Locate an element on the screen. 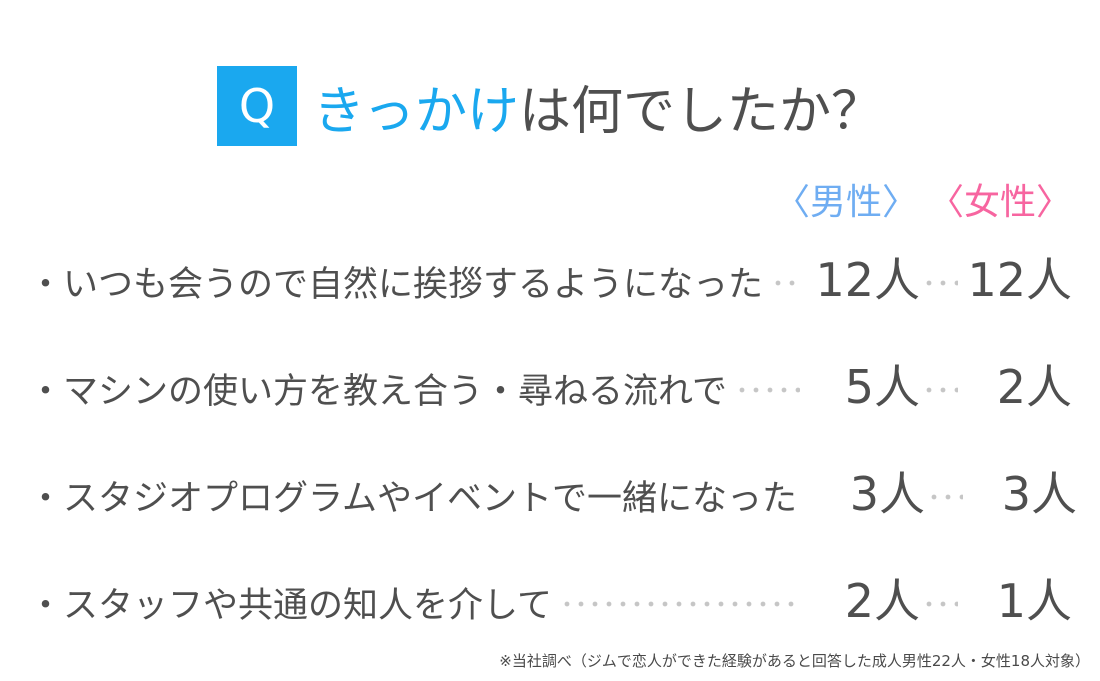 The height and width of the screenshot is (681, 1100). table-row: ・ スタジオプログラムやイベントで一緒になった 3人 3人 is located at coordinates (552, 491).